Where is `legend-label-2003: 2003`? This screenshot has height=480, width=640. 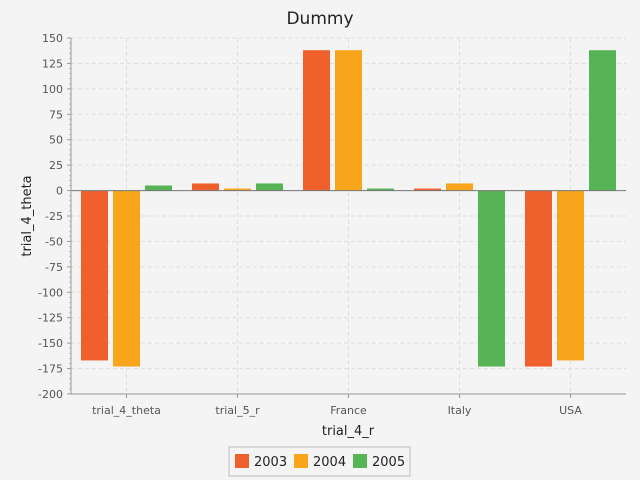
legend-label-2003: 2003 is located at coordinates (270, 462).